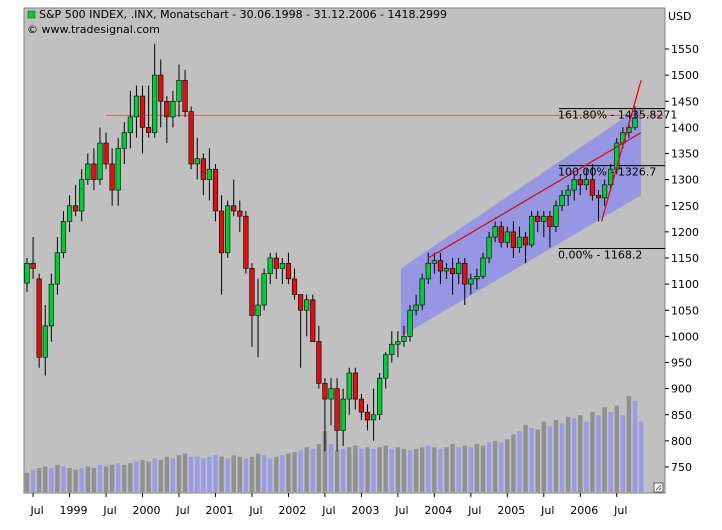 Image resolution: width=722 pixels, height=530 pixels. I want to click on source-label: © www.tradesignal.com, so click(93, 29).